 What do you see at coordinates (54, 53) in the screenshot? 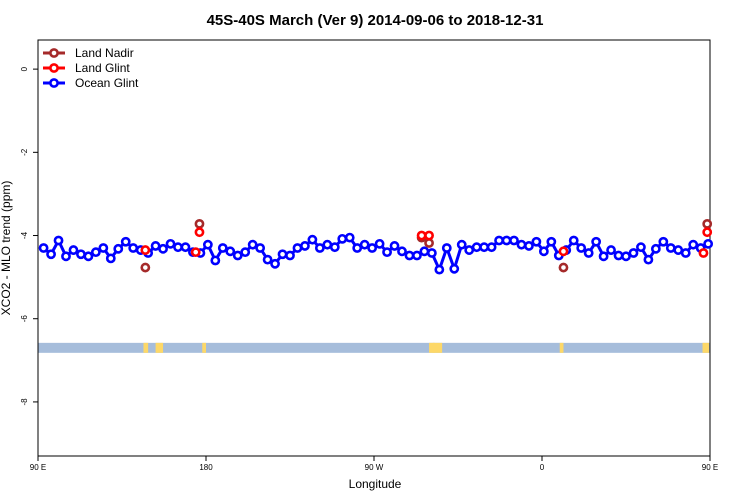
I see `legend-land-nadir-marker` at bounding box center [54, 53].